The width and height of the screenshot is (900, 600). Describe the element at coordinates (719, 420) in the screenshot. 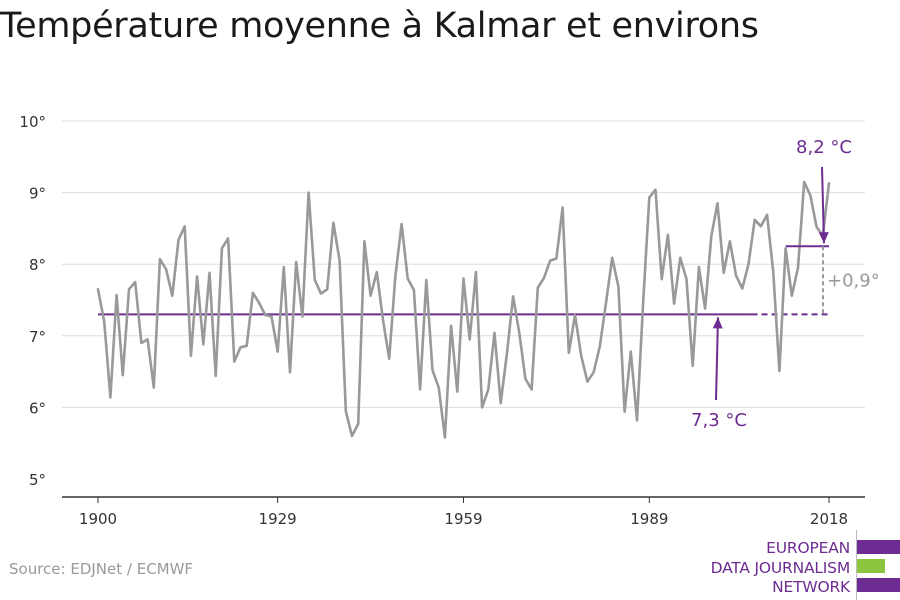

I see `baseline-label: 7,3 °C` at that location.